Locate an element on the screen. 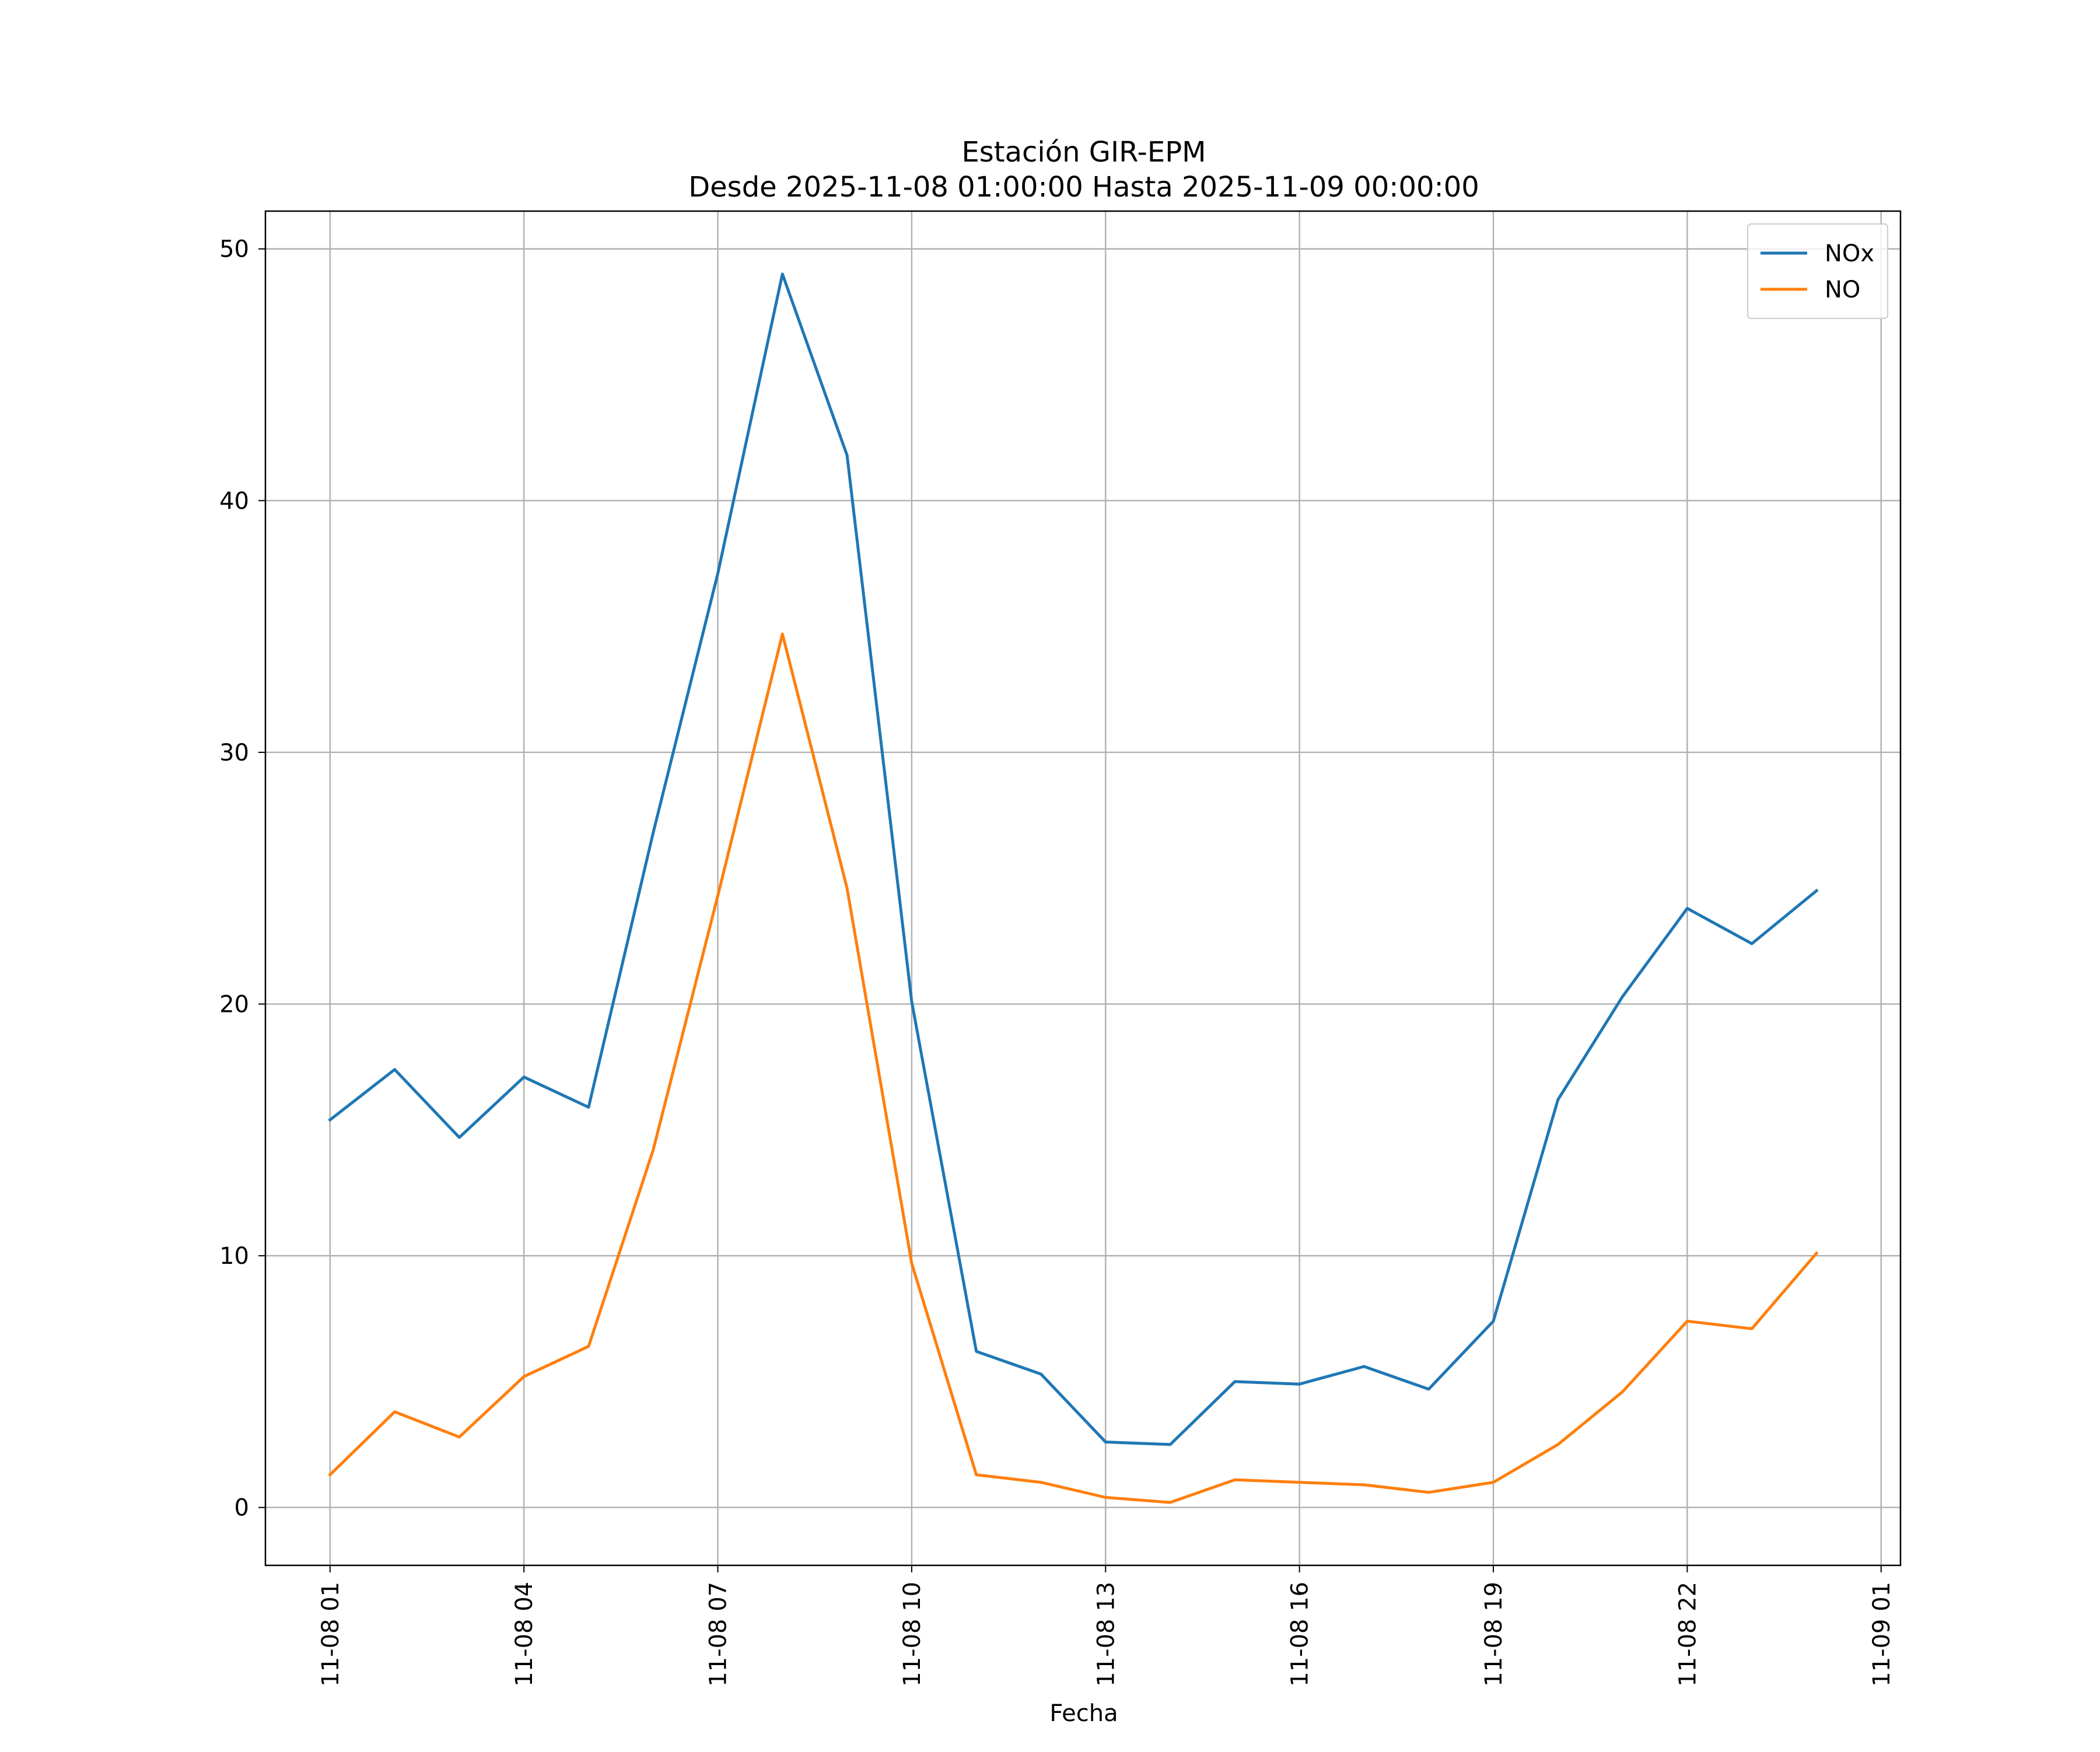 The image size is (2100, 1752). y-axis-ticks: 0 10 20 30 40 50 is located at coordinates (242, 879).